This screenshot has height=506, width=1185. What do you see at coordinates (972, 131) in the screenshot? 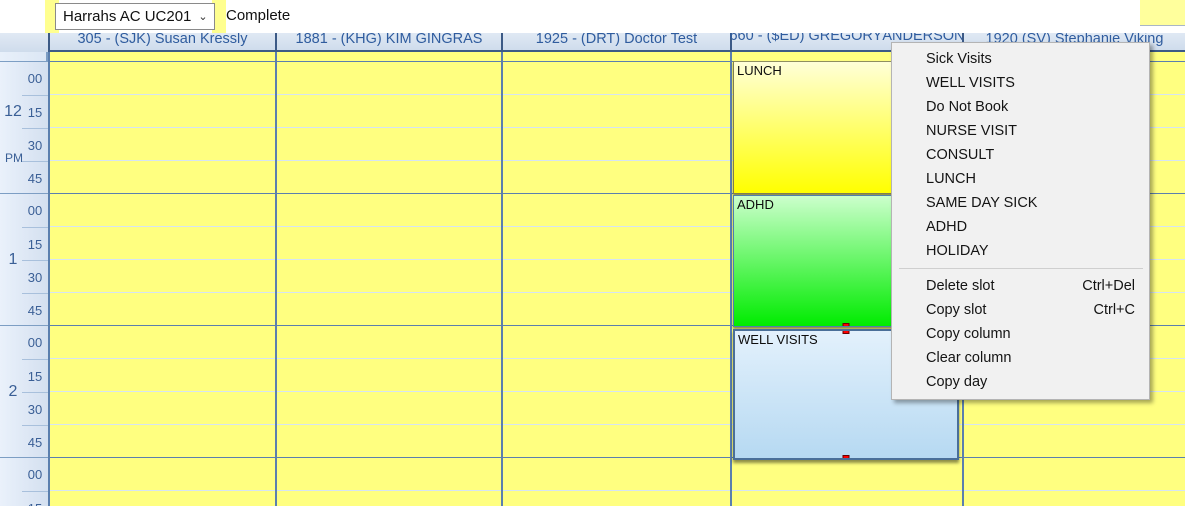
I see `menu-item-label: NURSE VISIT` at bounding box center [972, 131].